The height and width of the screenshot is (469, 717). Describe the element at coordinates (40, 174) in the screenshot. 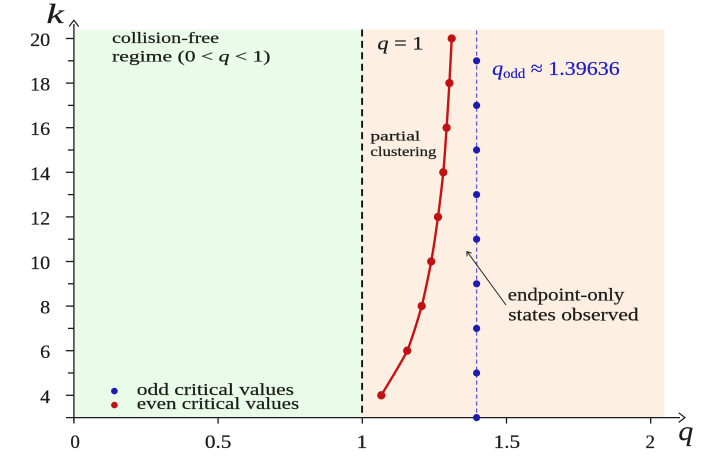

I see `svg-text: 14` at that location.